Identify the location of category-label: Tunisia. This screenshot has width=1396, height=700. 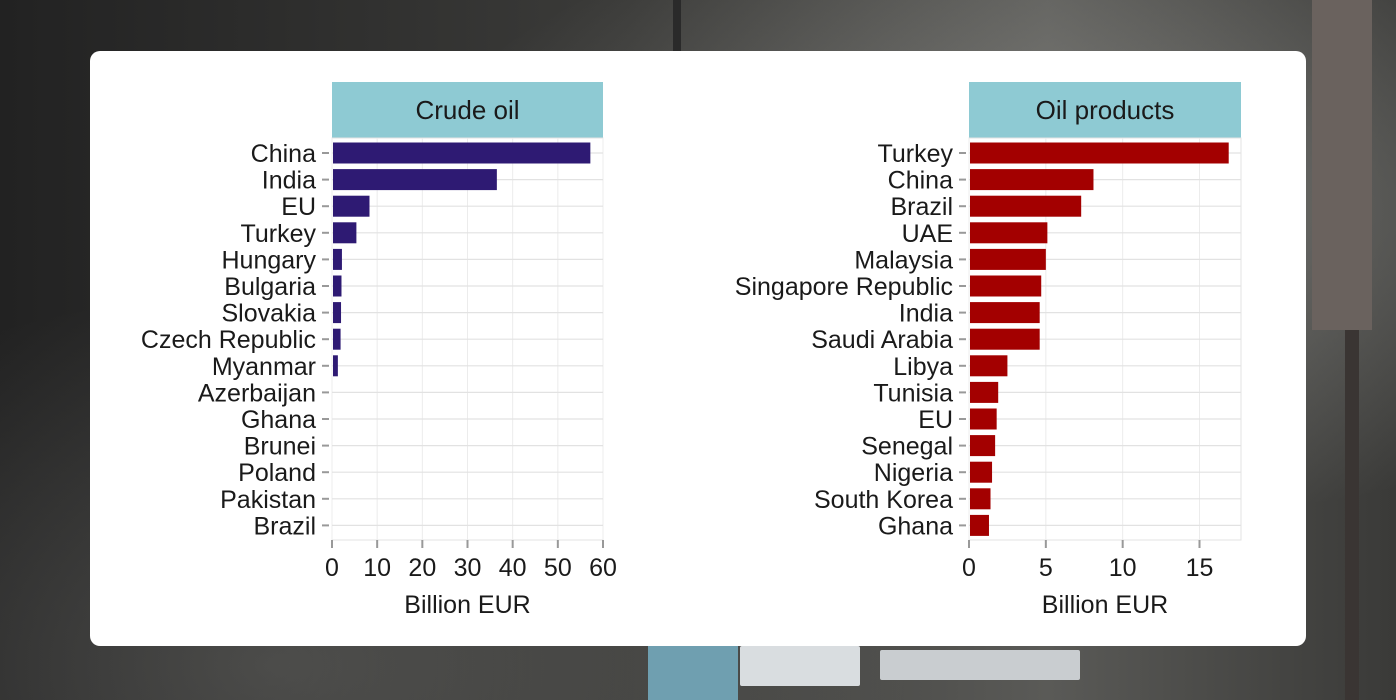
(913, 393).